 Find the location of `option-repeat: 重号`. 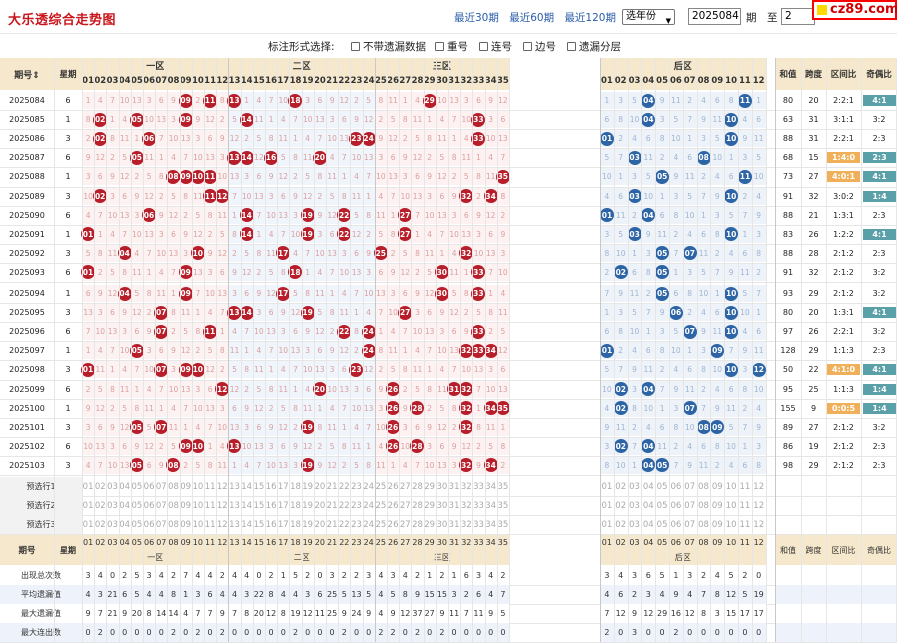

option-repeat: 重号 is located at coordinates (451, 46).